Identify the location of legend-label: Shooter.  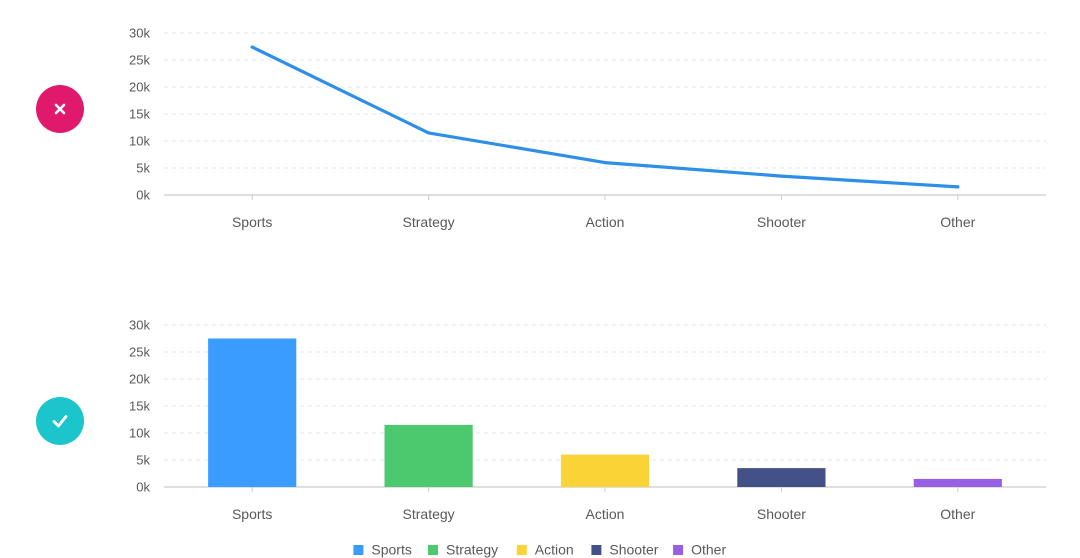
(633, 550).